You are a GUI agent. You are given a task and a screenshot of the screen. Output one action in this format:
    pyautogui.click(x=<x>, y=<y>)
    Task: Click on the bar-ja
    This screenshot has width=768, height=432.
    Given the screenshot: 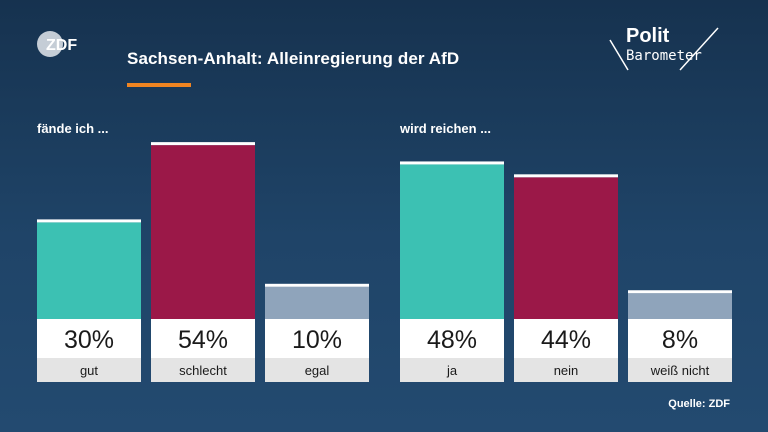 What is the action you would take?
    pyautogui.click(x=452, y=241)
    